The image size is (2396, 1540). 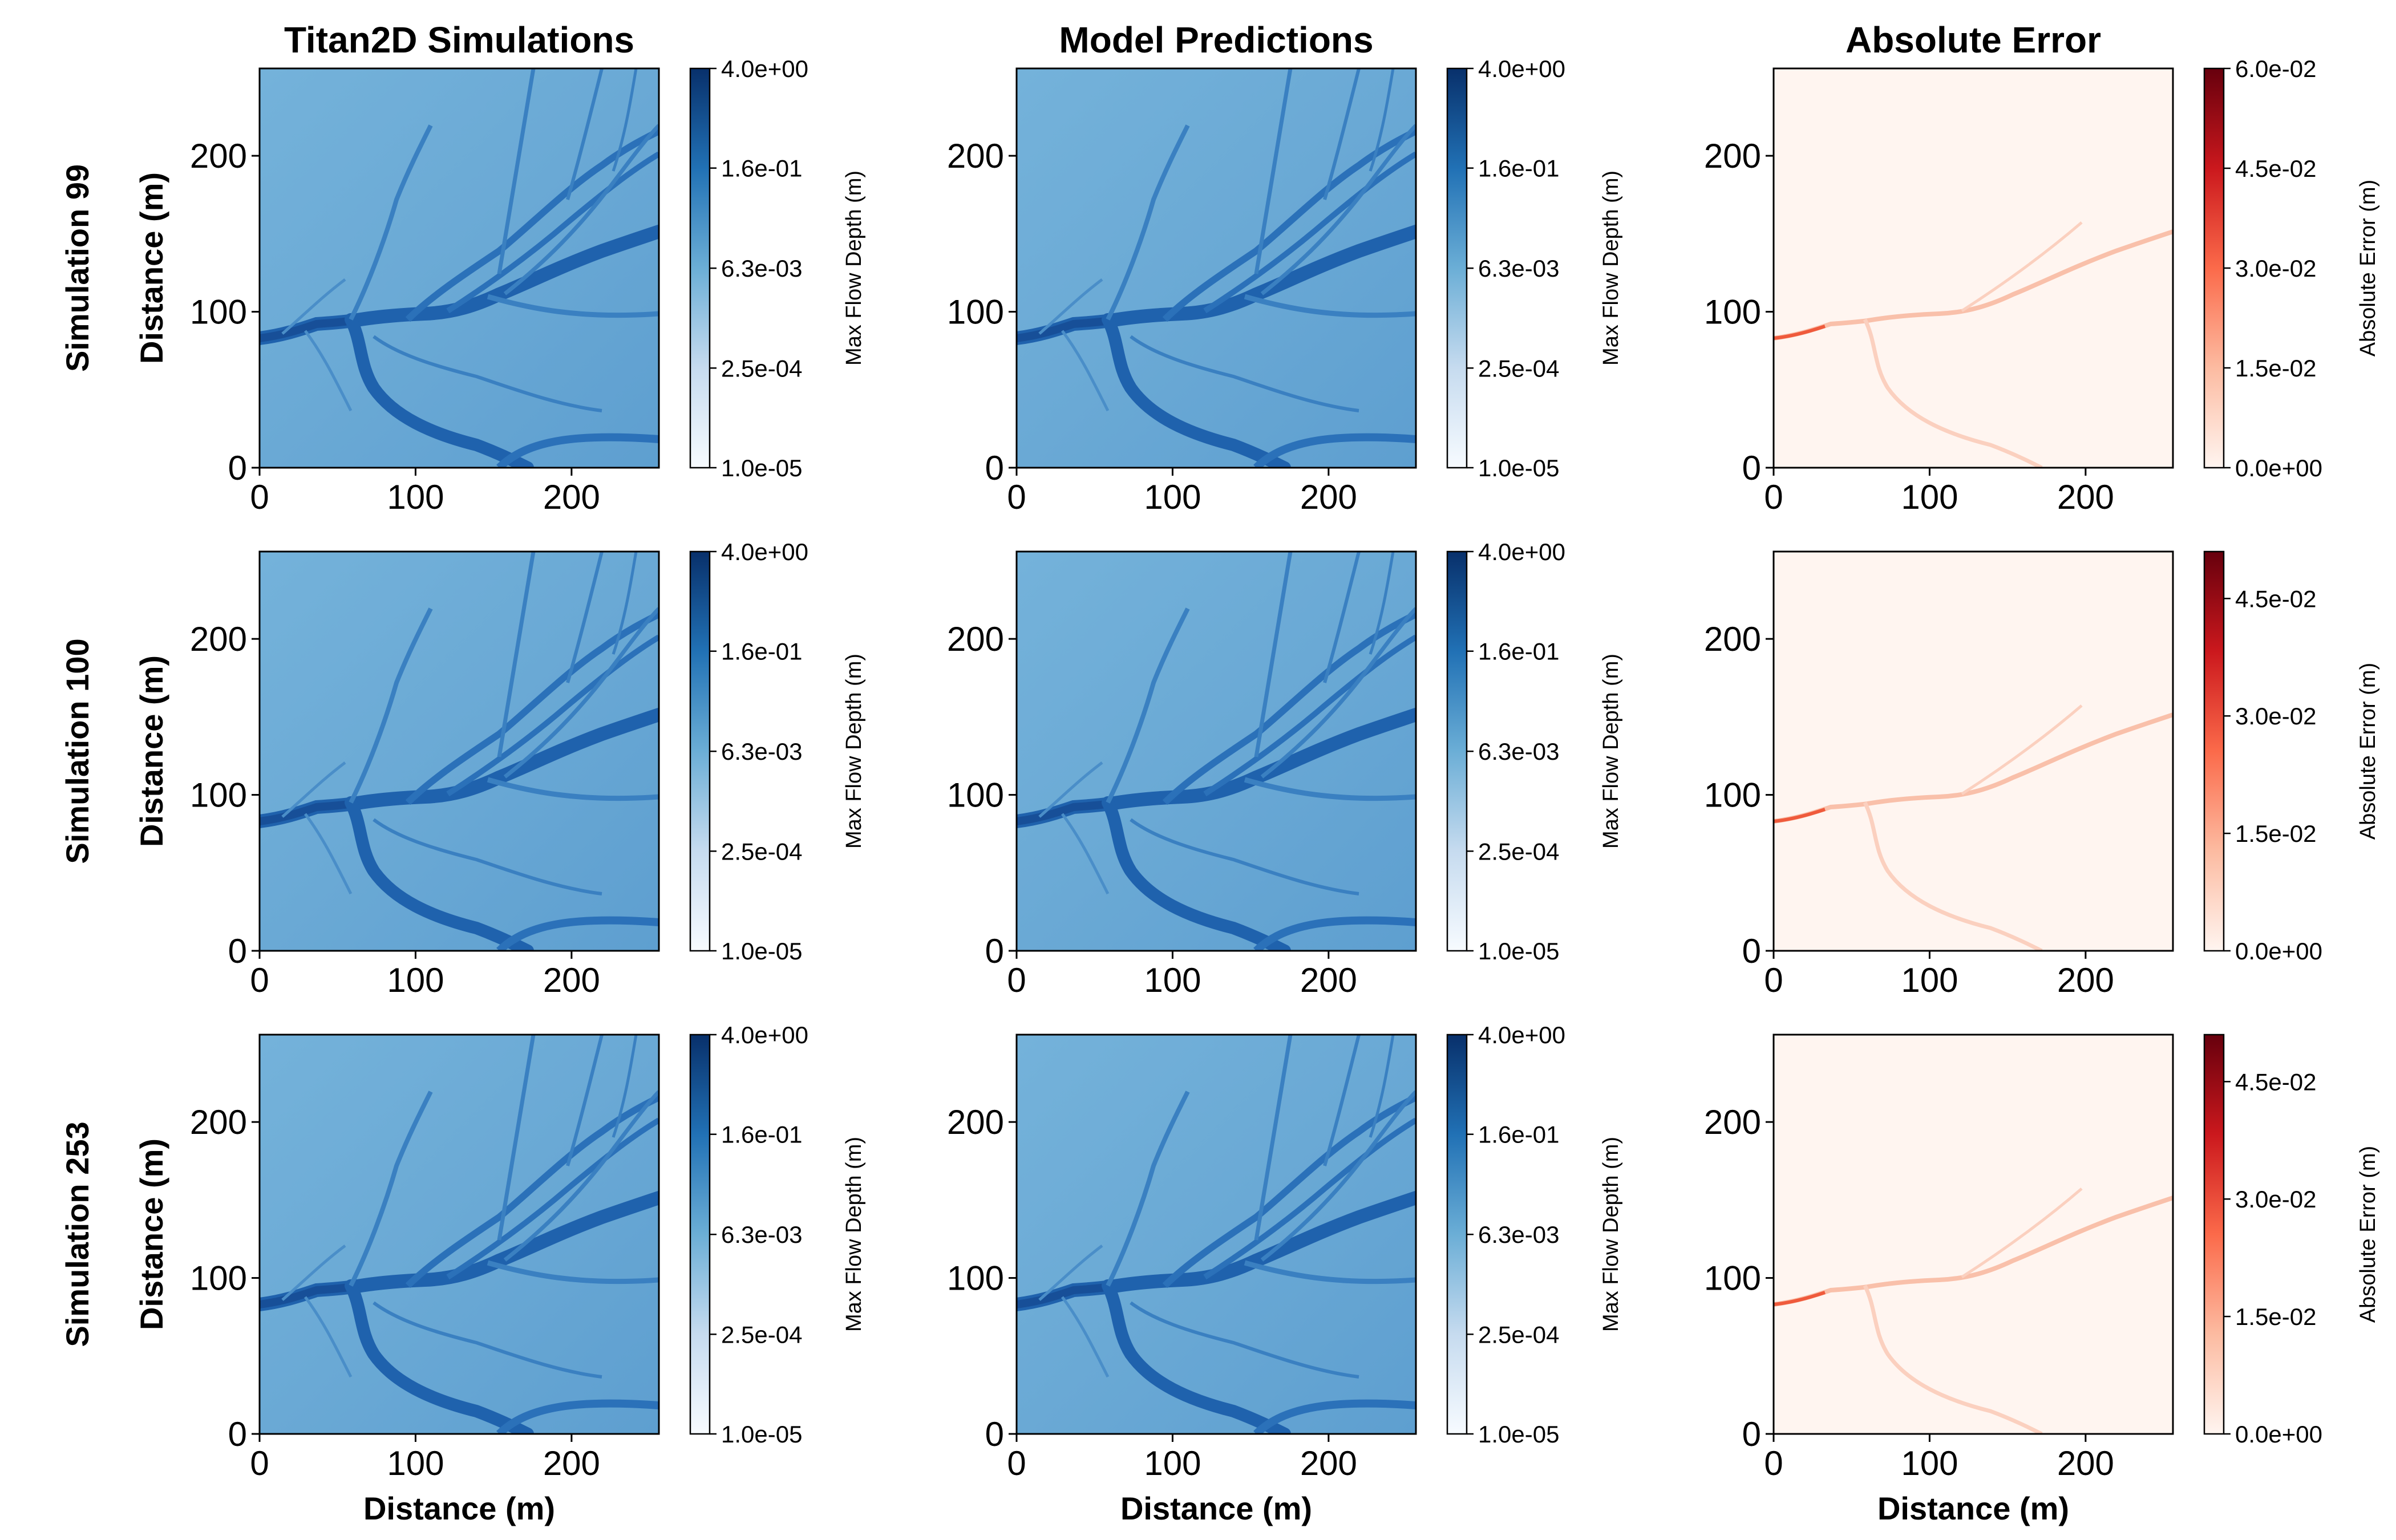 I want to click on column-title: Absolute Error, so click(x=1973, y=40).